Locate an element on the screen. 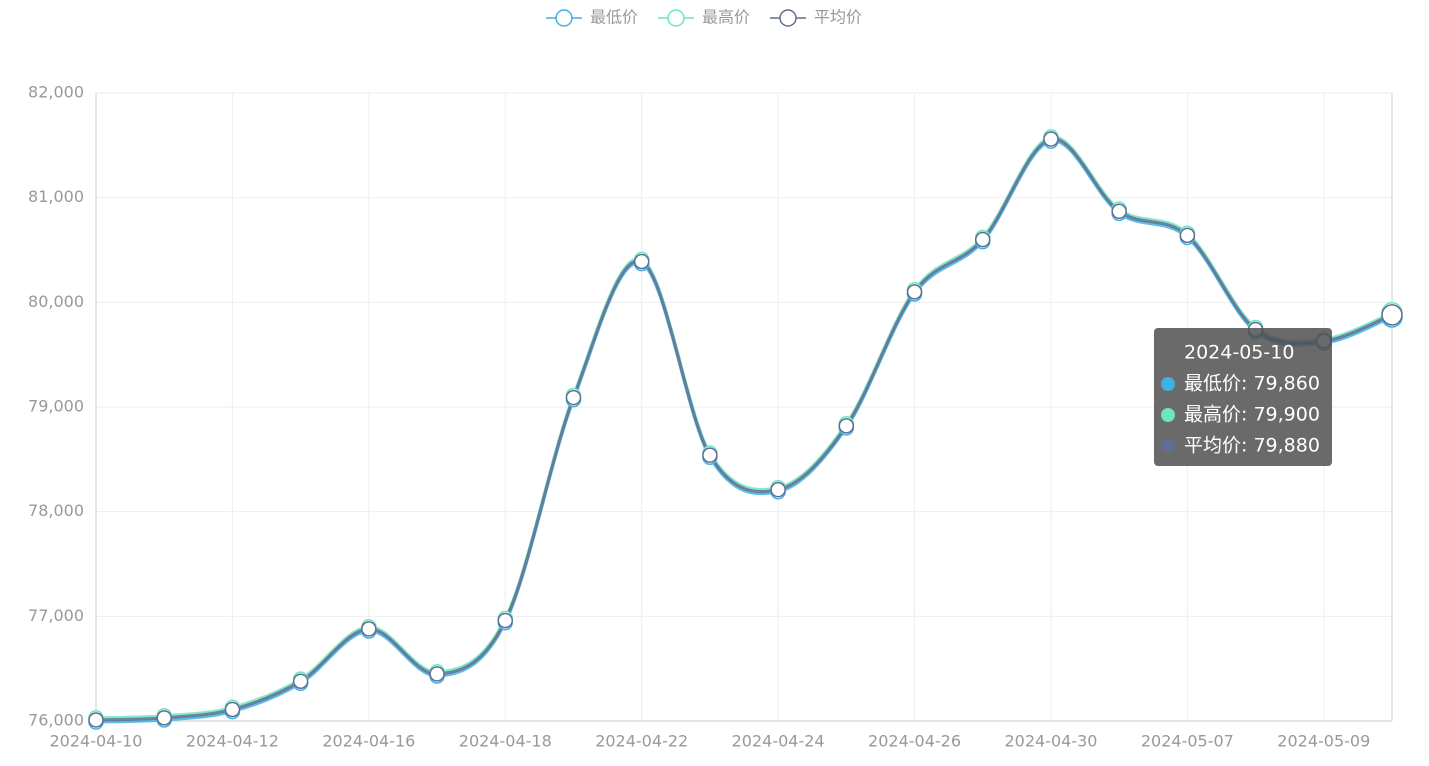 This screenshot has width=1429, height=766. tooltip-row: 最高价: 79,900 is located at coordinates (1252, 415).